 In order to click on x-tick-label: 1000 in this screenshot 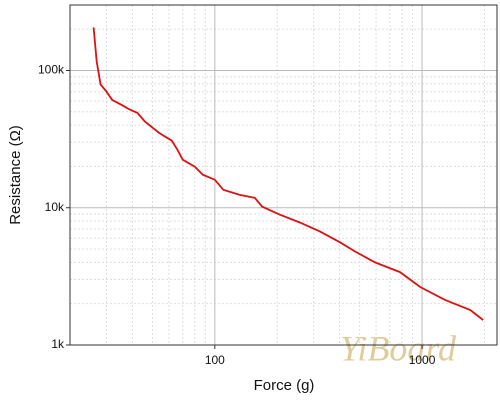, I will do `click(422, 360)`.